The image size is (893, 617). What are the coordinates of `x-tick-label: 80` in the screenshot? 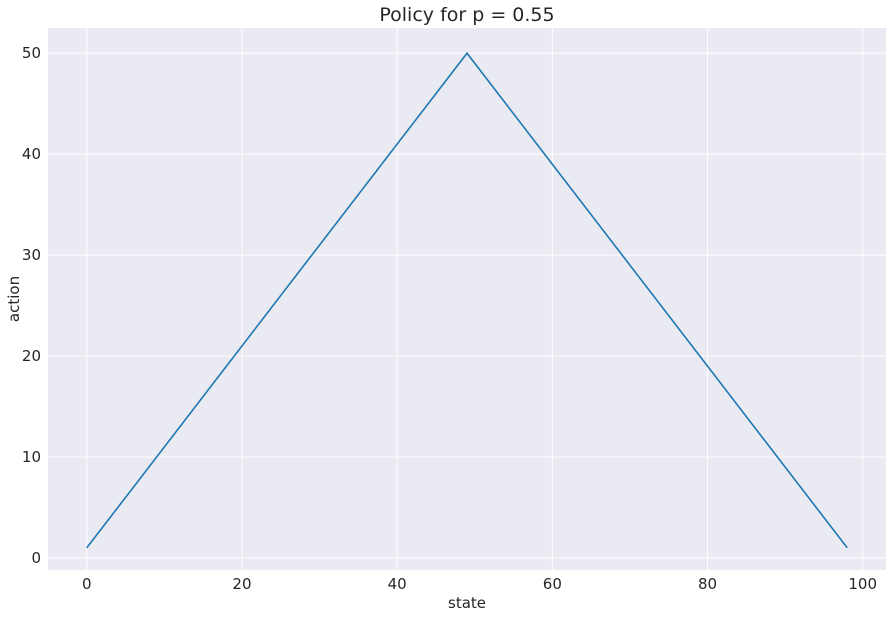 It's located at (707, 584).